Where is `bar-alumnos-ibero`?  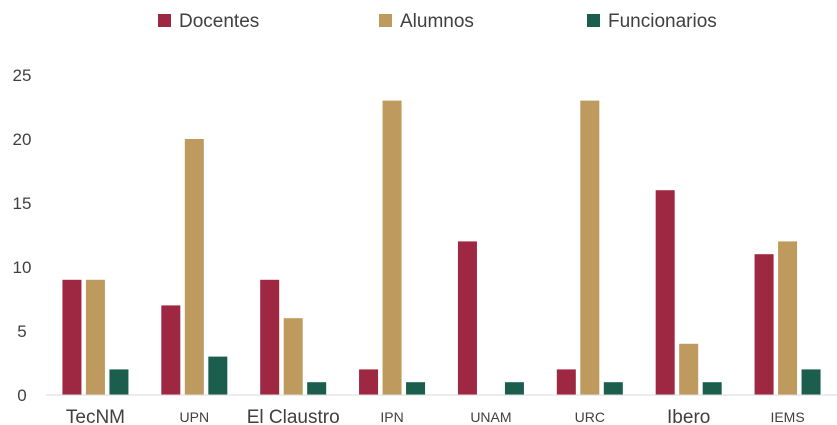
bar-alumnos-ibero is located at coordinates (689, 369).